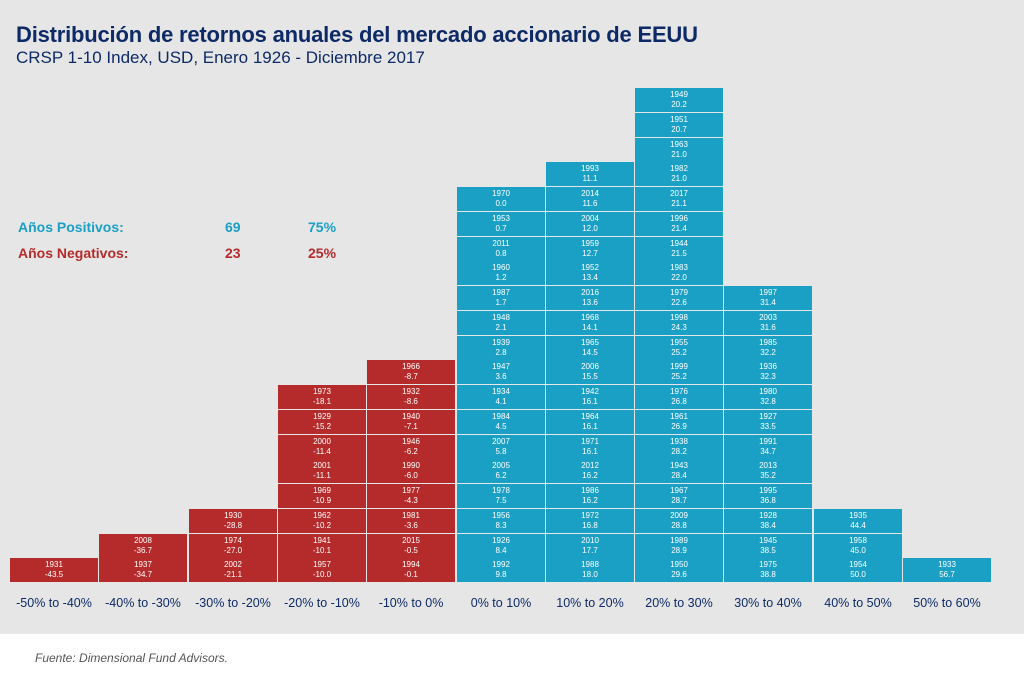  I want to click on cell-return: 35.2, so click(768, 475).